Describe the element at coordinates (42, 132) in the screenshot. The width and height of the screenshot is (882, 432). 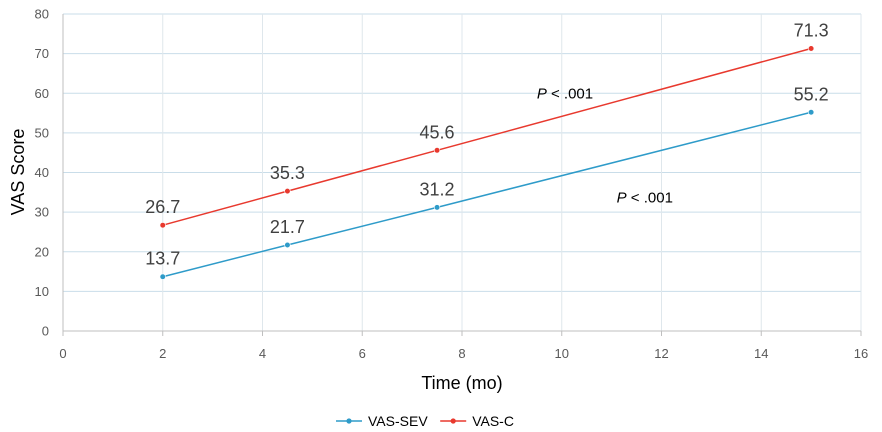
I see `y-tick-label: 50` at that location.